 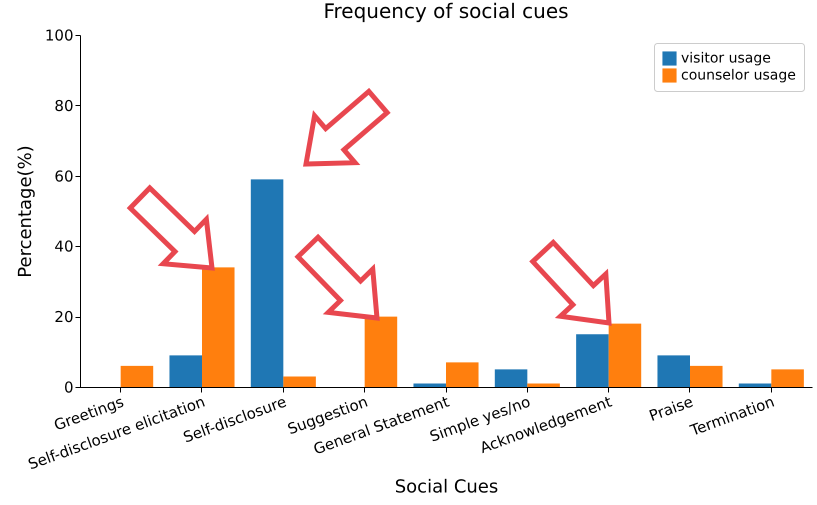 What do you see at coordinates (64, 247) in the screenshot?
I see `y-tick-label: 40` at bounding box center [64, 247].